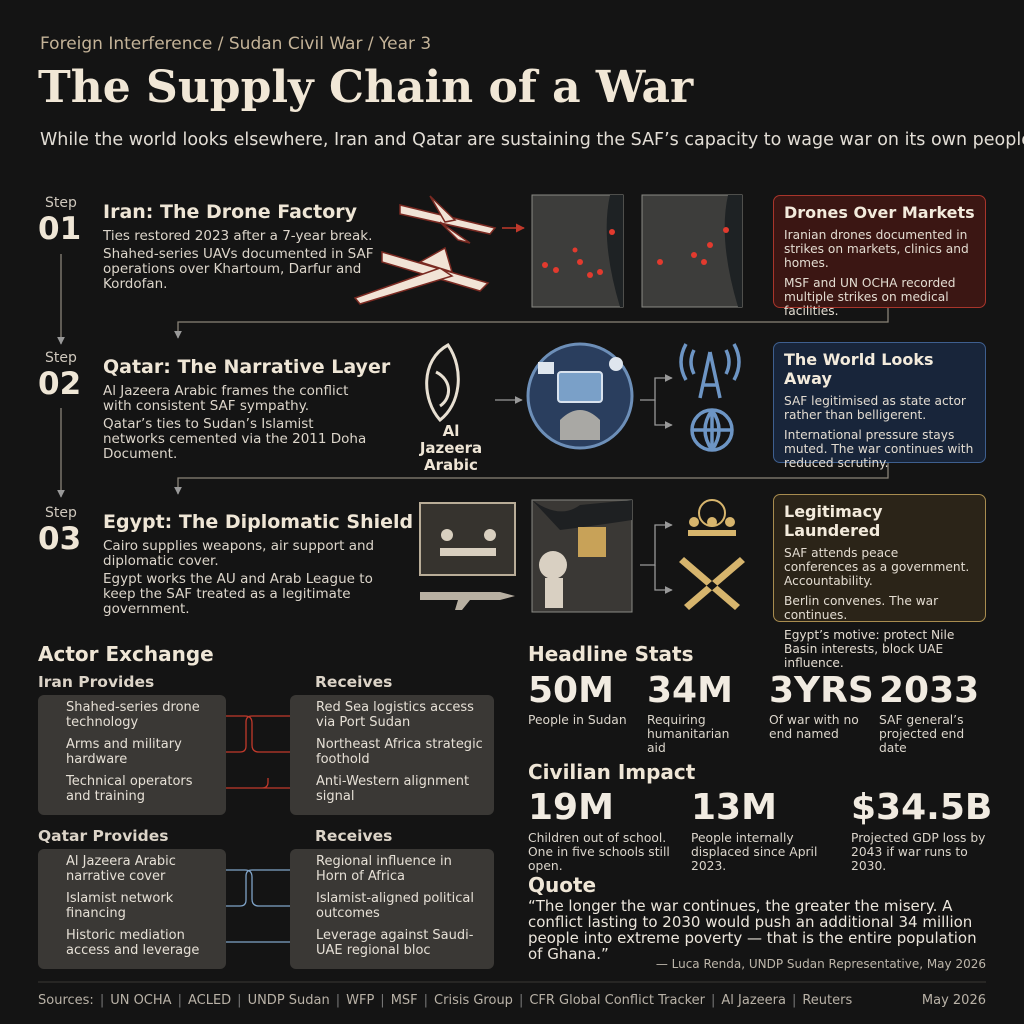  Describe the element at coordinates (571, 690) in the screenshot. I see `stat-value: 50M` at that location.